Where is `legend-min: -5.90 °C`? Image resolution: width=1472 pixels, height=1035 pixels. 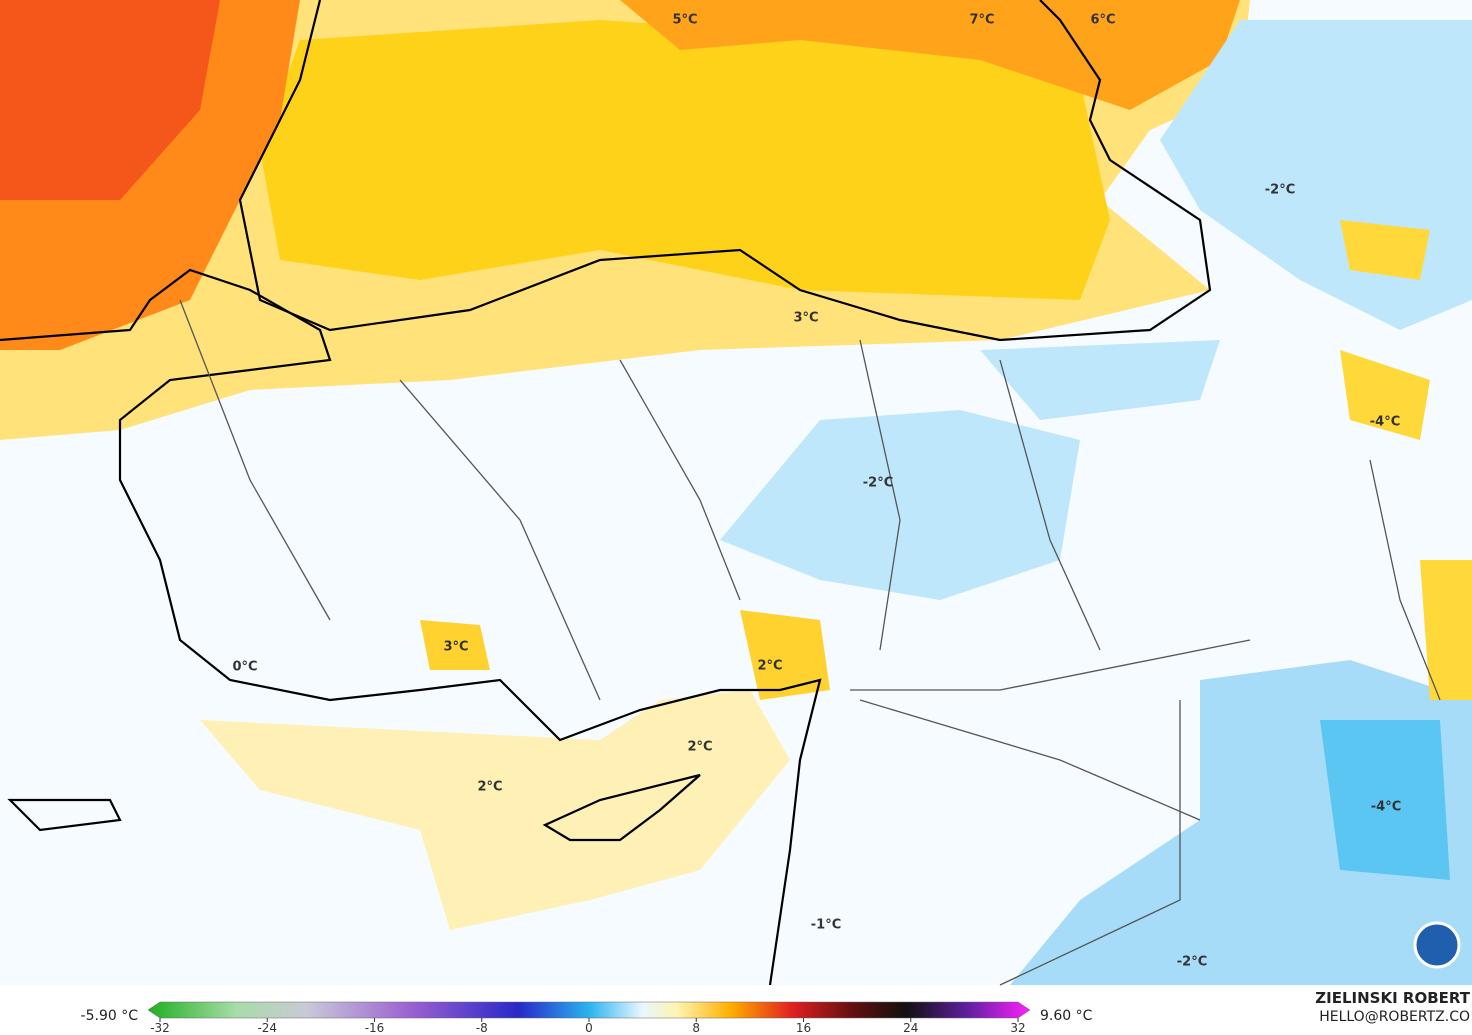 legend-min: -5.90 °C is located at coordinates (110, 1016).